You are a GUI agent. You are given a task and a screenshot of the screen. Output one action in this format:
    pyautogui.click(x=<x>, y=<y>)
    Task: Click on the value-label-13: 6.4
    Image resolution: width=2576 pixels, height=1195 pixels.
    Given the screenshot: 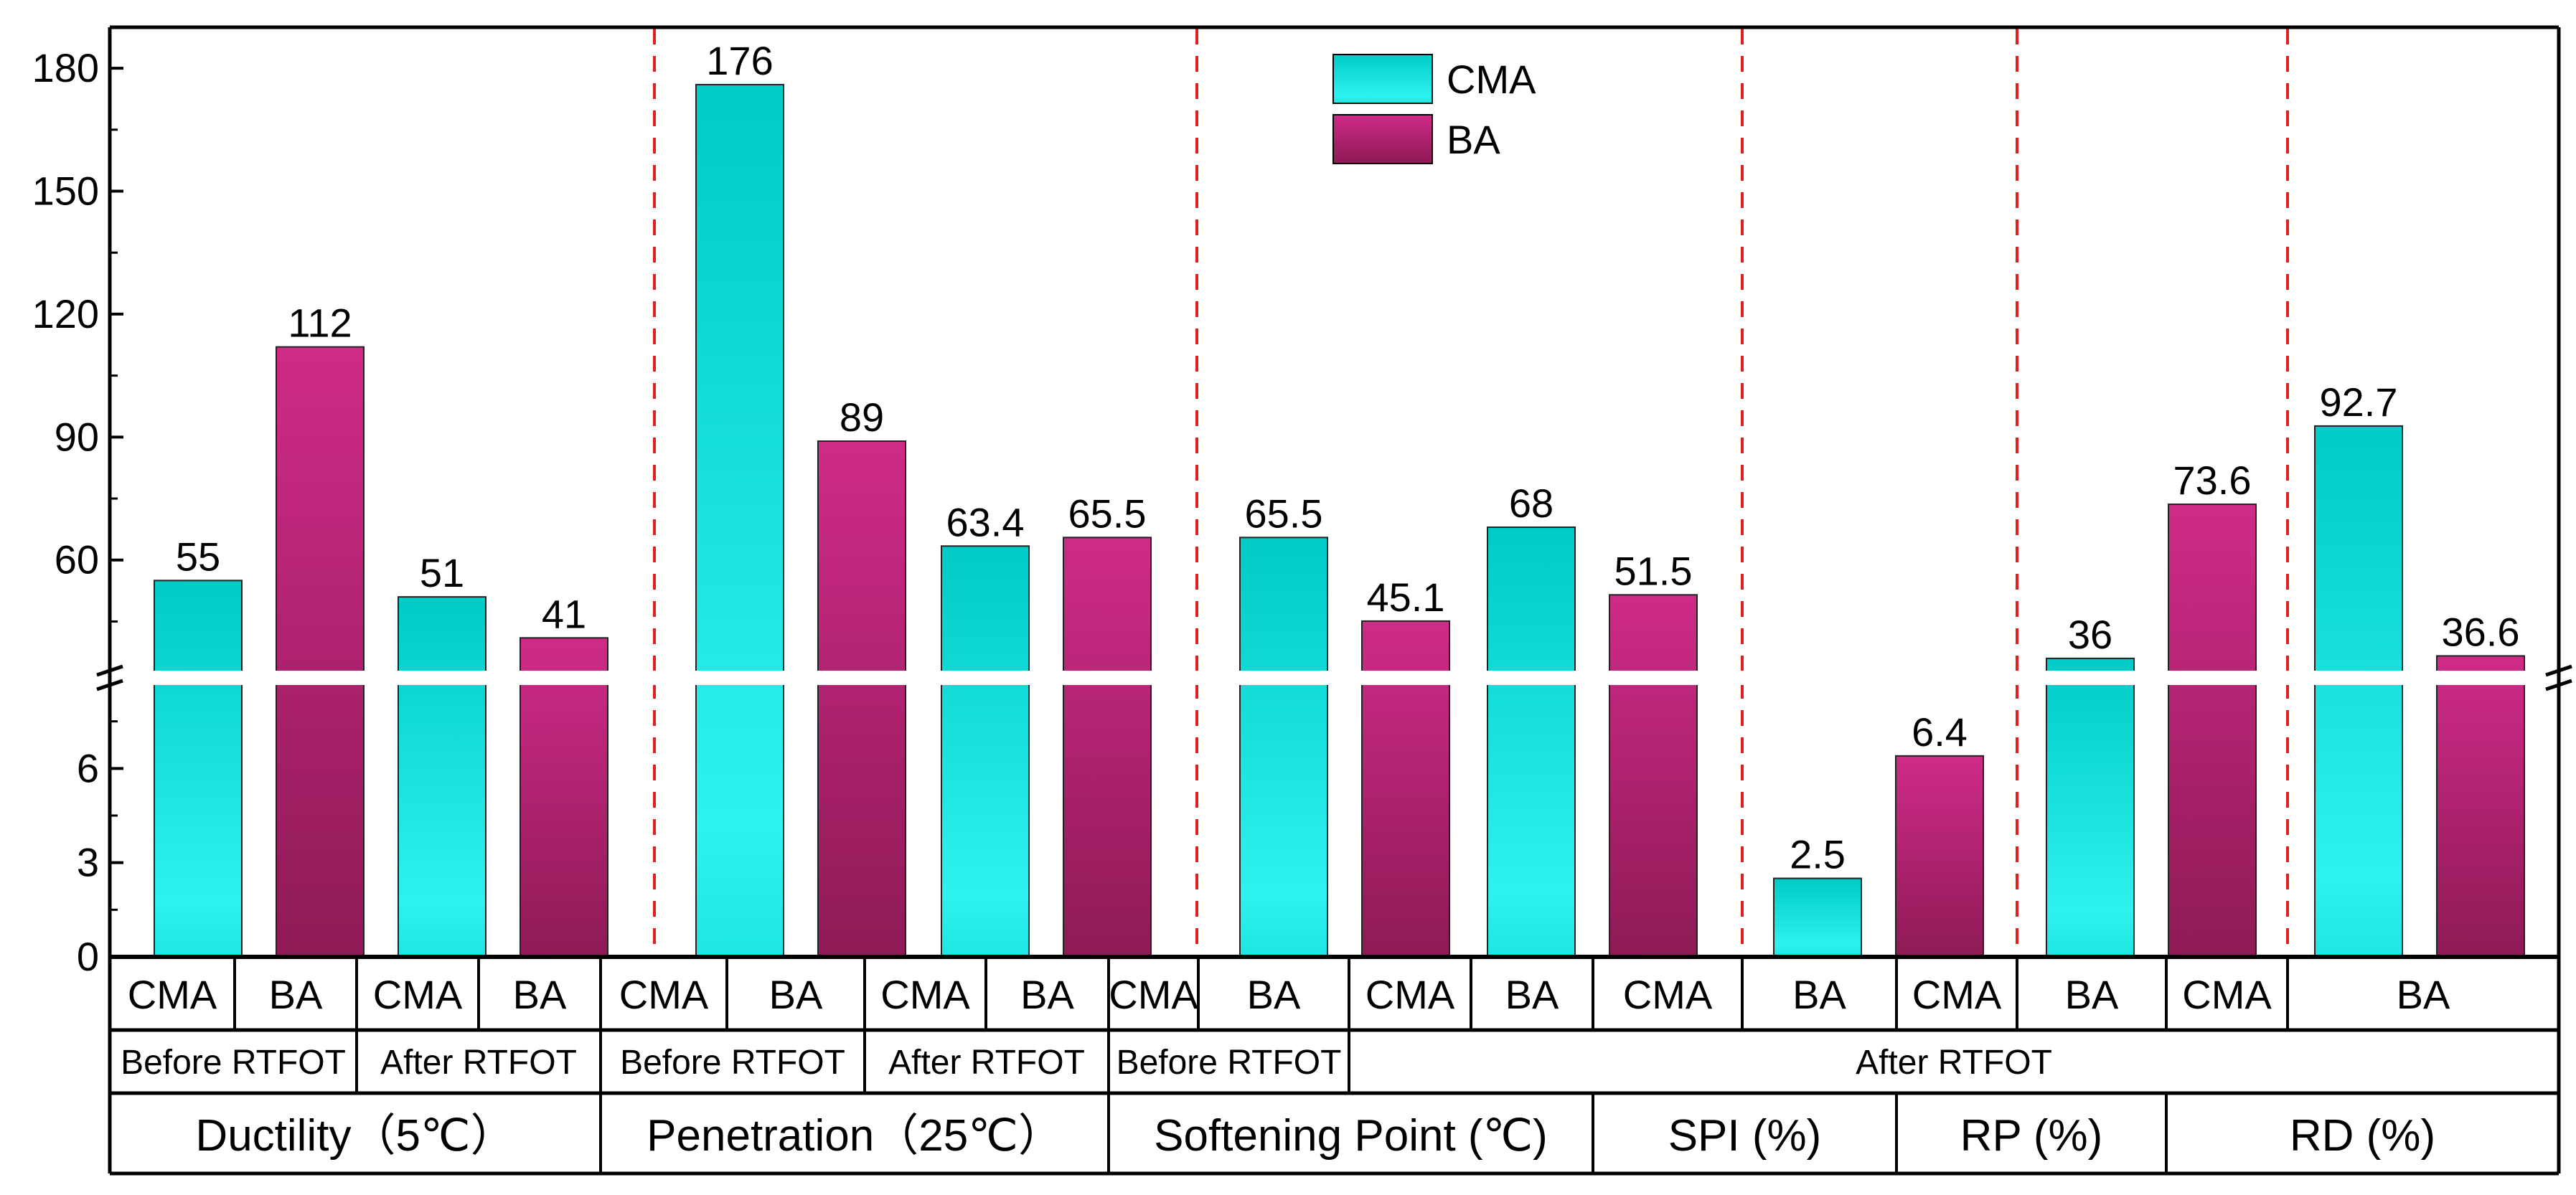 What is the action you would take?
    pyautogui.click(x=1940, y=732)
    